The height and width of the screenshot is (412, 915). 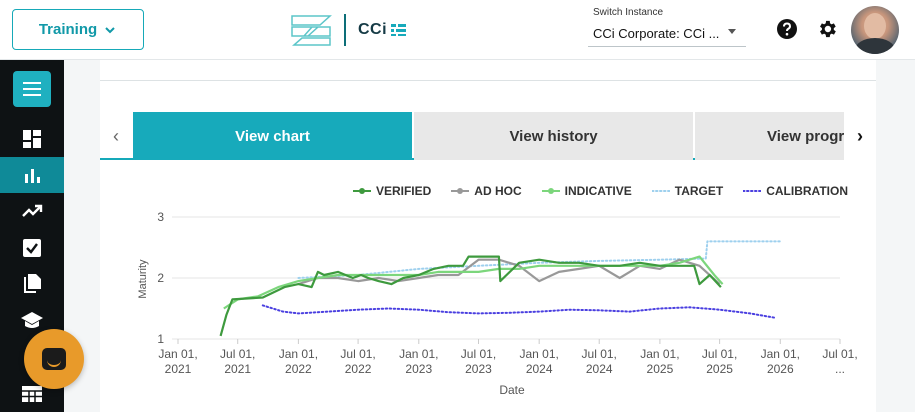 I want to click on legend-item-calibration: CALIBRATION, so click(x=795, y=191).